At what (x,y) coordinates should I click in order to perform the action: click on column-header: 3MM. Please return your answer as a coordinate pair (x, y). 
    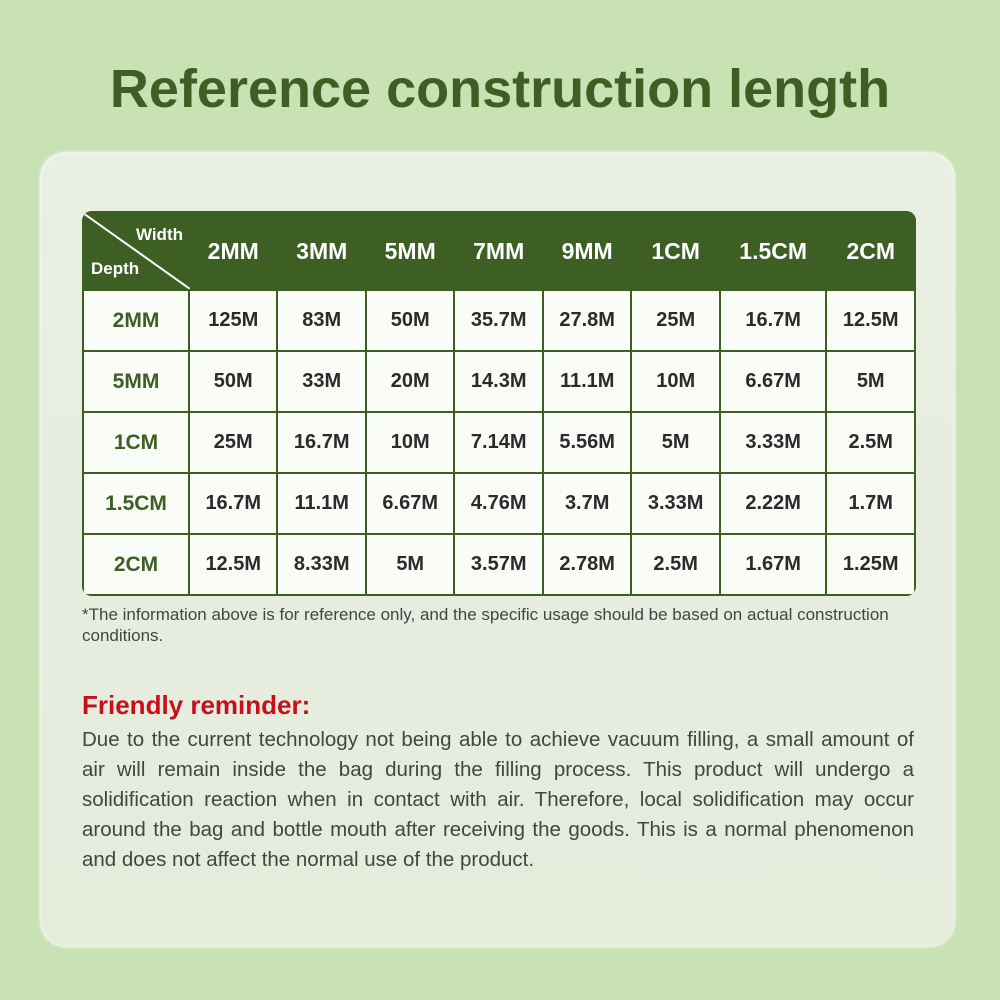
    Looking at the image, I should click on (321, 251).